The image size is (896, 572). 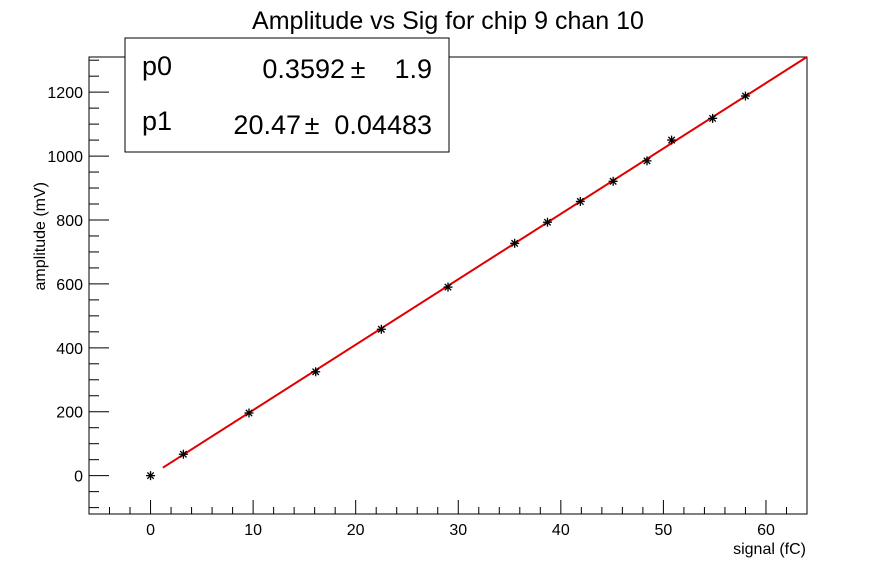 What do you see at coordinates (78, 477) in the screenshot?
I see `y-tick-label: 0` at bounding box center [78, 477].